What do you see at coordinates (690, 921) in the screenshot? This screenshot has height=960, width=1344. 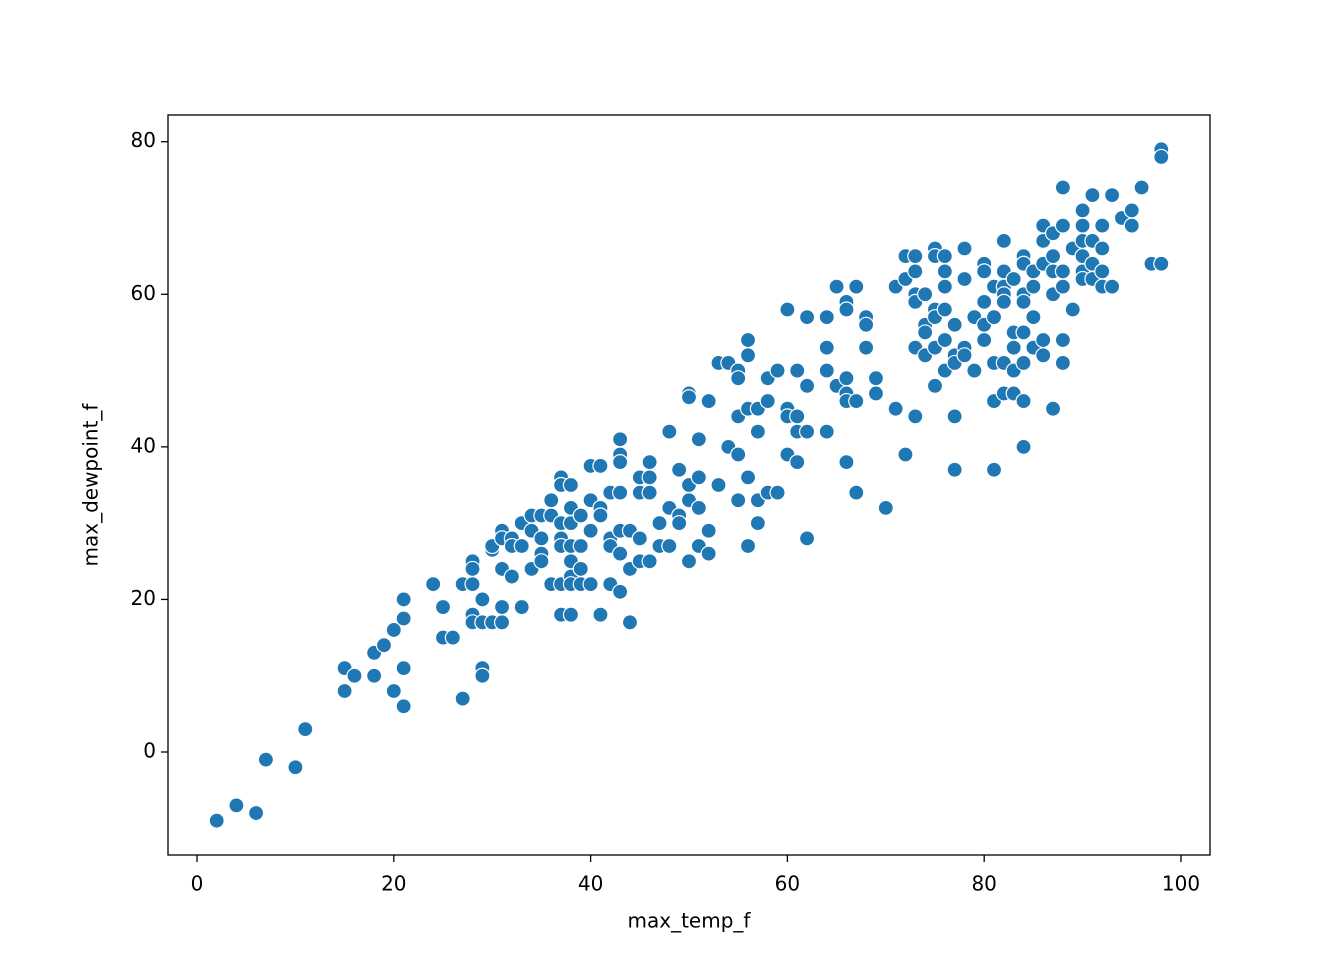 I see `x-axis-label: max_temp_f` at bounding box center [690, 921].